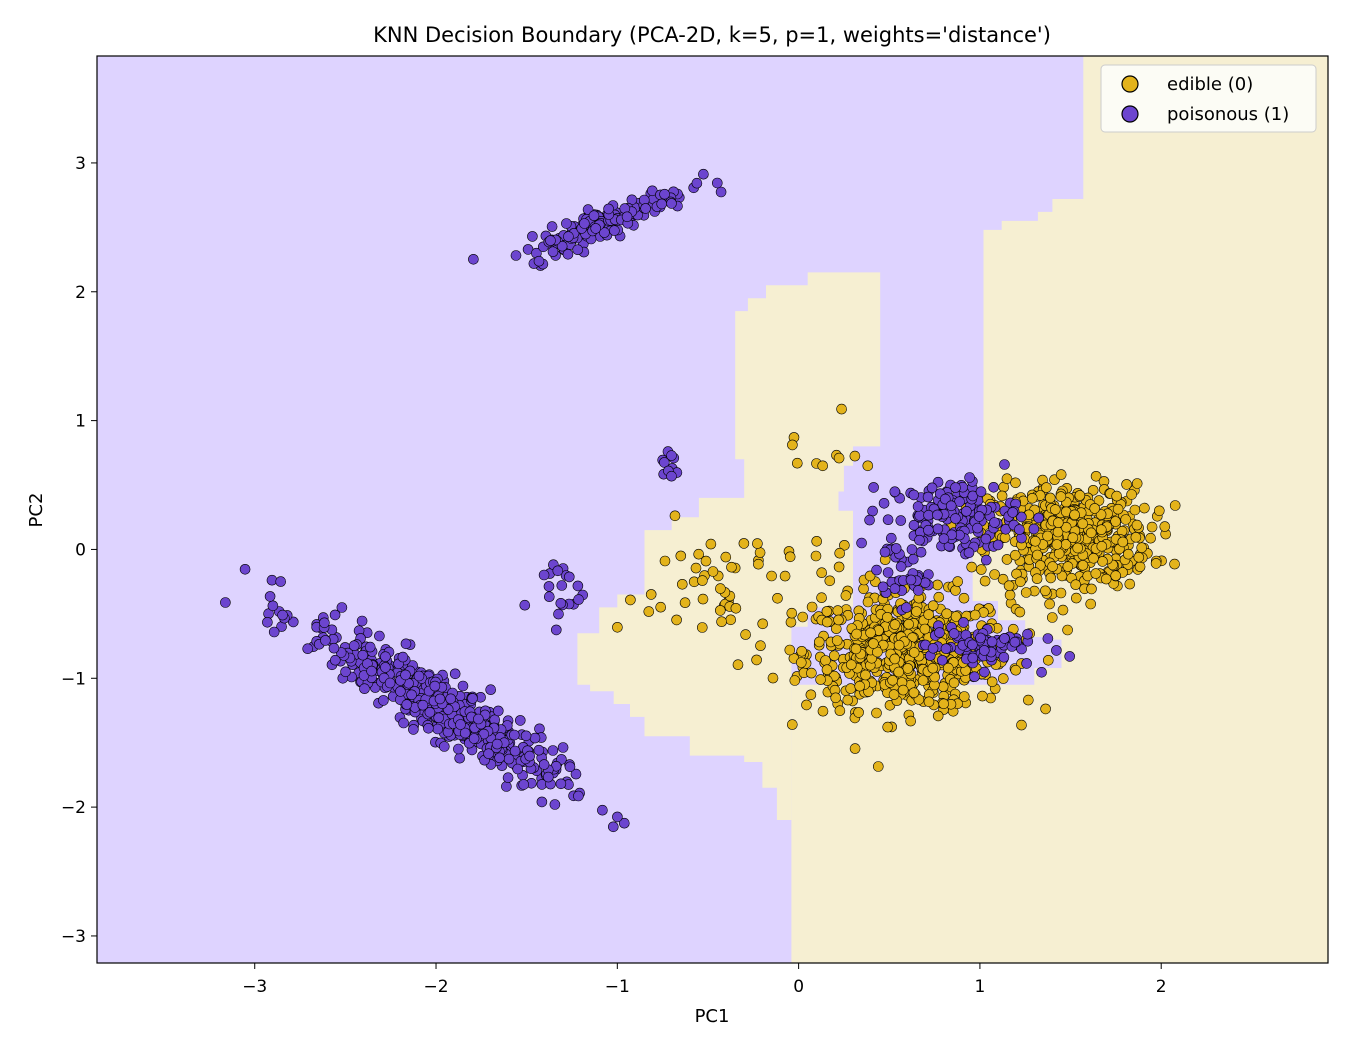 The image size is (1350, 1050). Describe the element at coordinates (704, 980) in the screenshot. I see `x-axis-ticks: −3 −2 −1 0 1 2` at that location.